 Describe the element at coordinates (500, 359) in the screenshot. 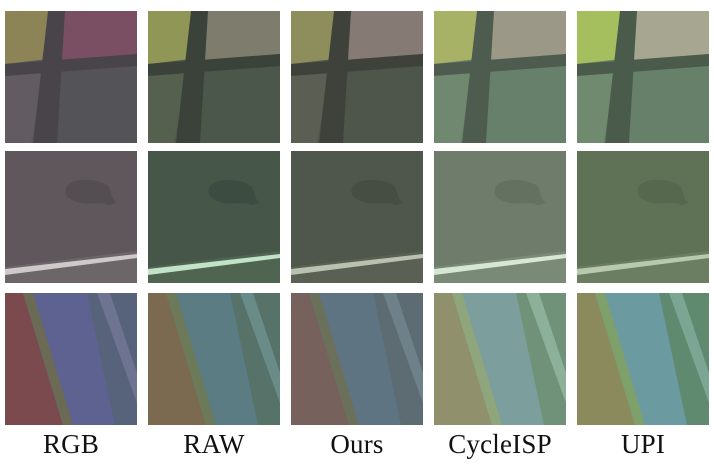

I see `row3-cycleisp-image` at that location.